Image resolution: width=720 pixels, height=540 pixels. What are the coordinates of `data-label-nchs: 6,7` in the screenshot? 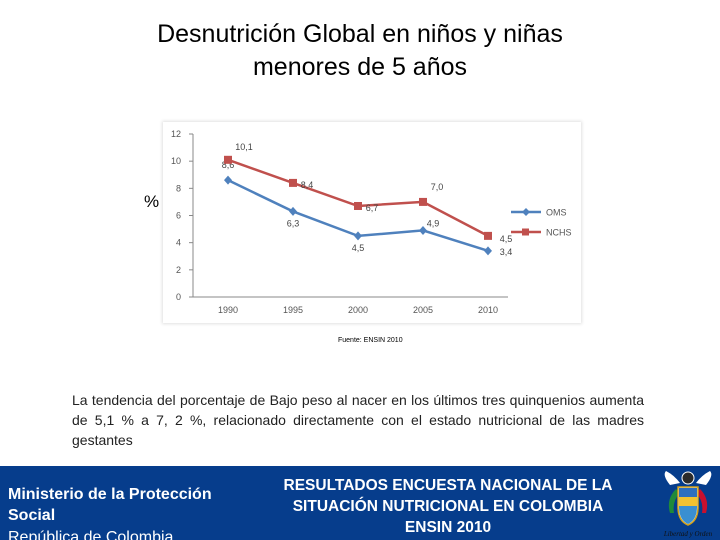 It's located at (372, 208).